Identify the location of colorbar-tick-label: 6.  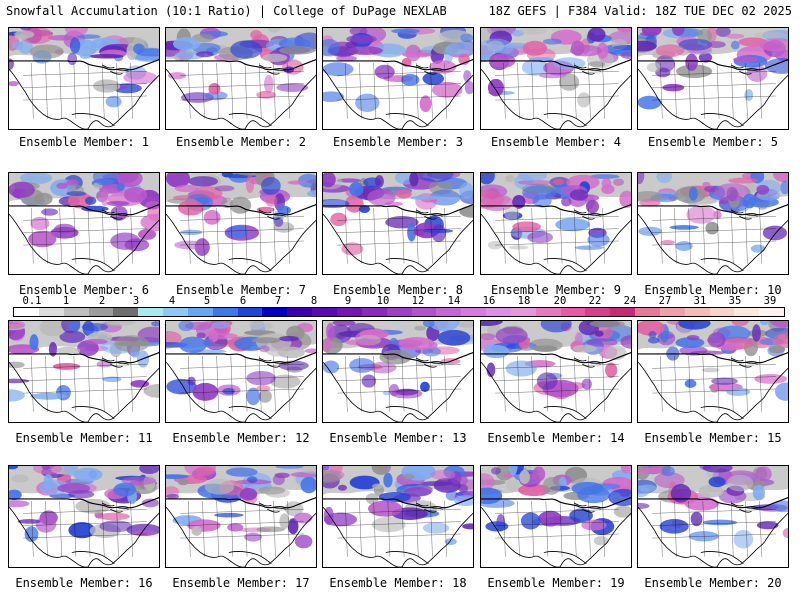
(243, 301).